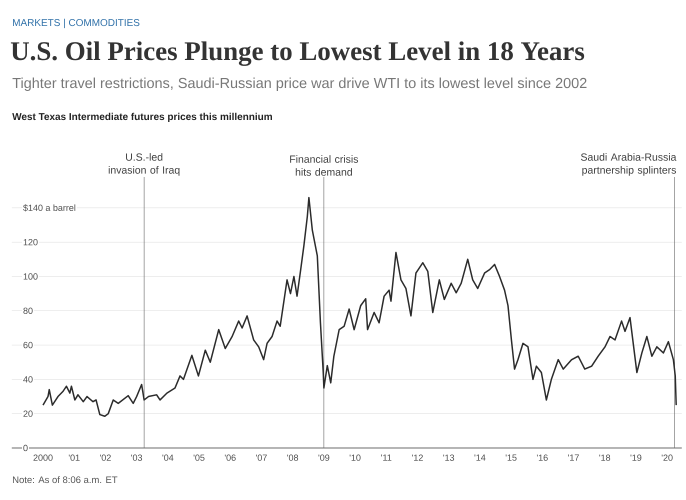 The height and width of the screenshot is (500, 686). Describe the element at coordinates (49, 208) in the screenshot. I see `y-tick-label: $140 a barrel` at that location.